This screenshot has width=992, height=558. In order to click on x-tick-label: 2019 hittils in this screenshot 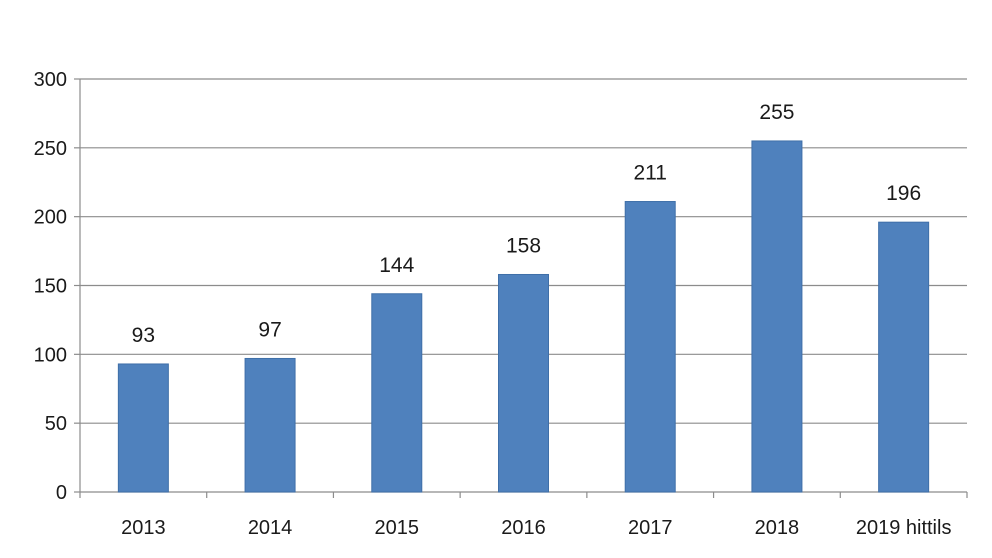, I will do `click(904, 528)`.